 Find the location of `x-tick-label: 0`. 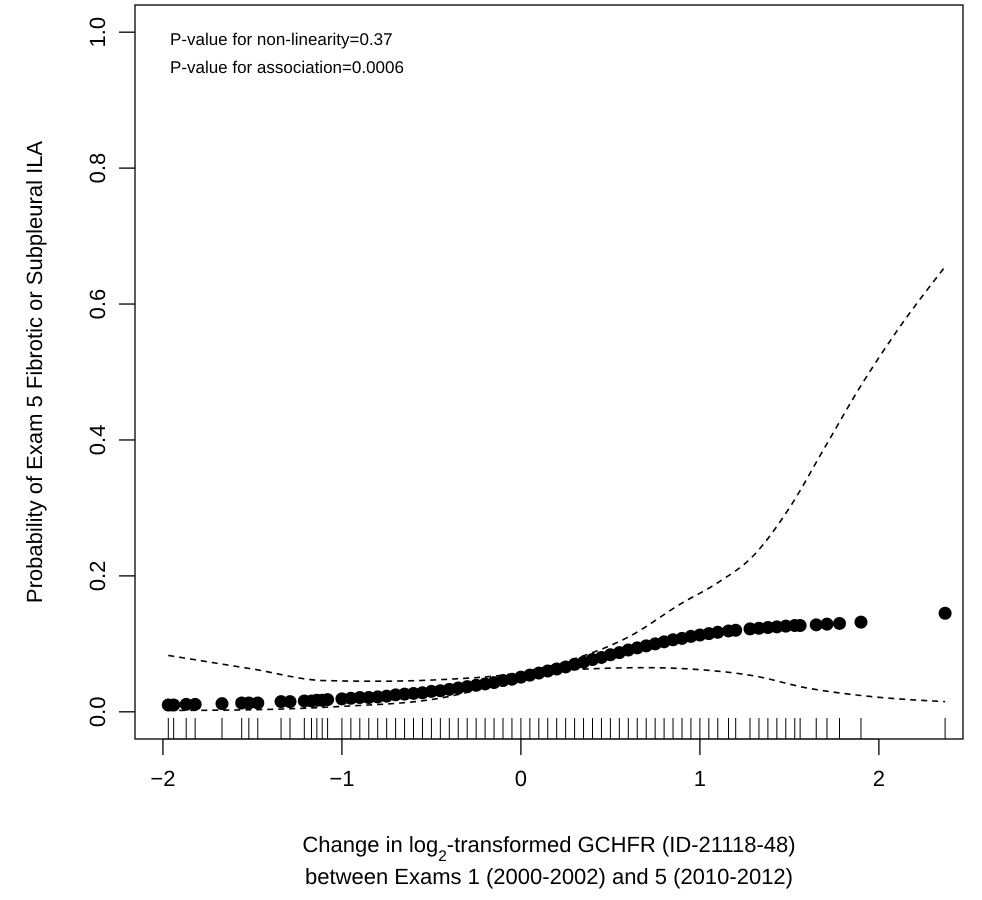

x-tick-label: 0 is located at coordinates (521, 778).